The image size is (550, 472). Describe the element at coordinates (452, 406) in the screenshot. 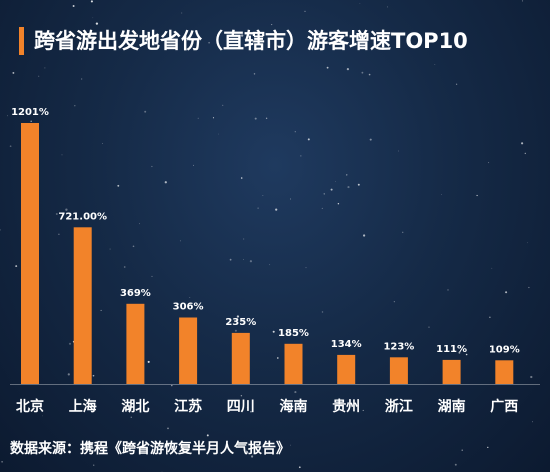

I see `category-label-9: 湖南` at that location.